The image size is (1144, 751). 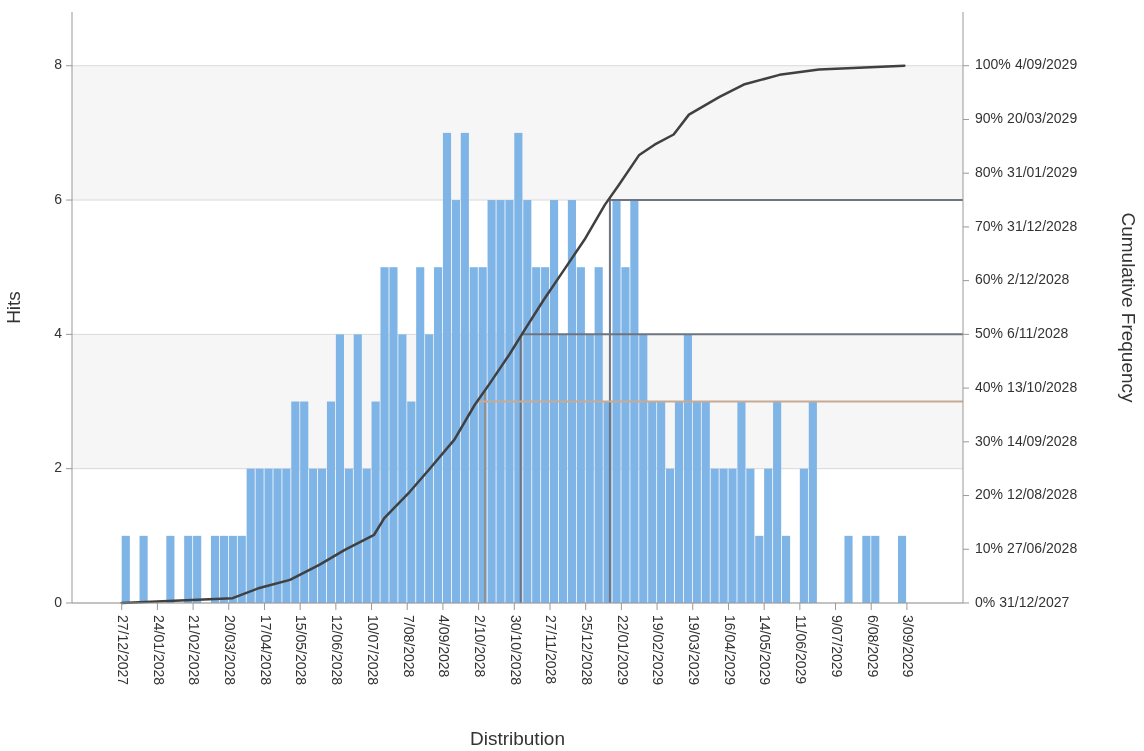 I want to click on y2-tick-label: 0%, so click(x=985, y=601).